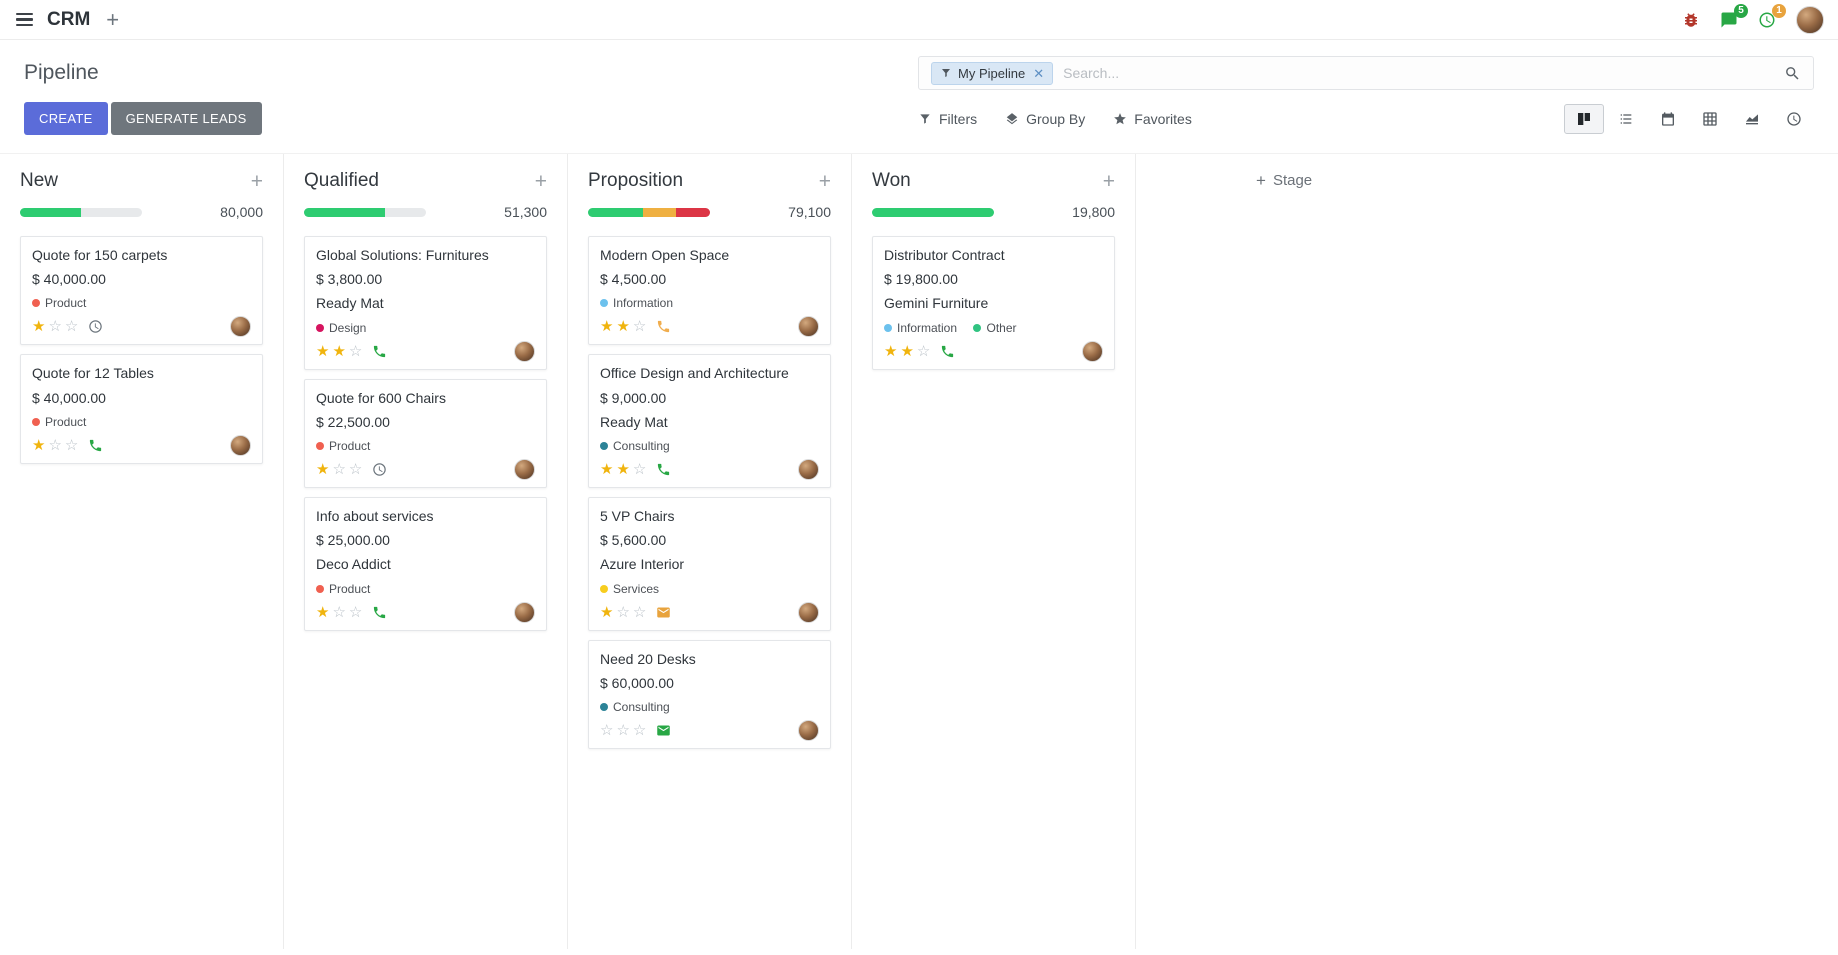 This screenshot has width=1838, height=955. What do you see at coordinates (1810, 19) in the screenshot?
I see `user-avatar` at bounding box center [1810, 19].